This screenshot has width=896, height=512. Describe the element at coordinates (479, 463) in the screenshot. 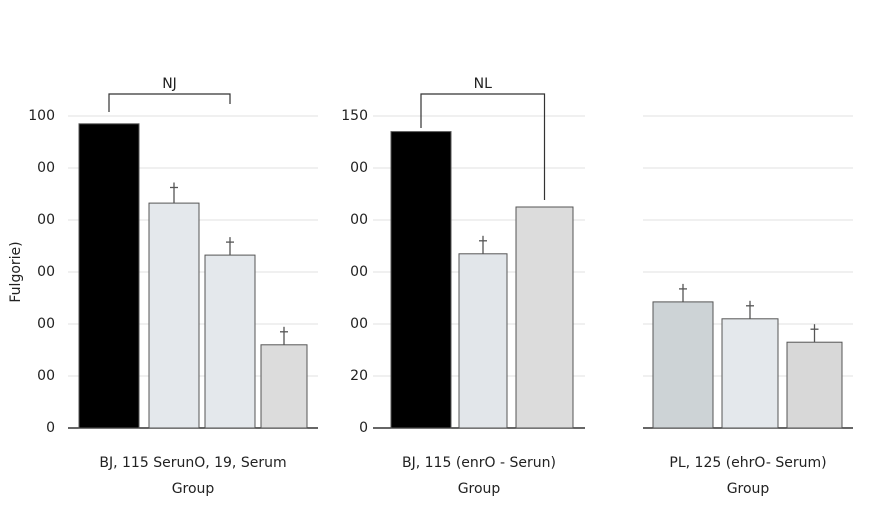

I see `x-group-label: BJ, 115 (enrO - Serun)` at that location.